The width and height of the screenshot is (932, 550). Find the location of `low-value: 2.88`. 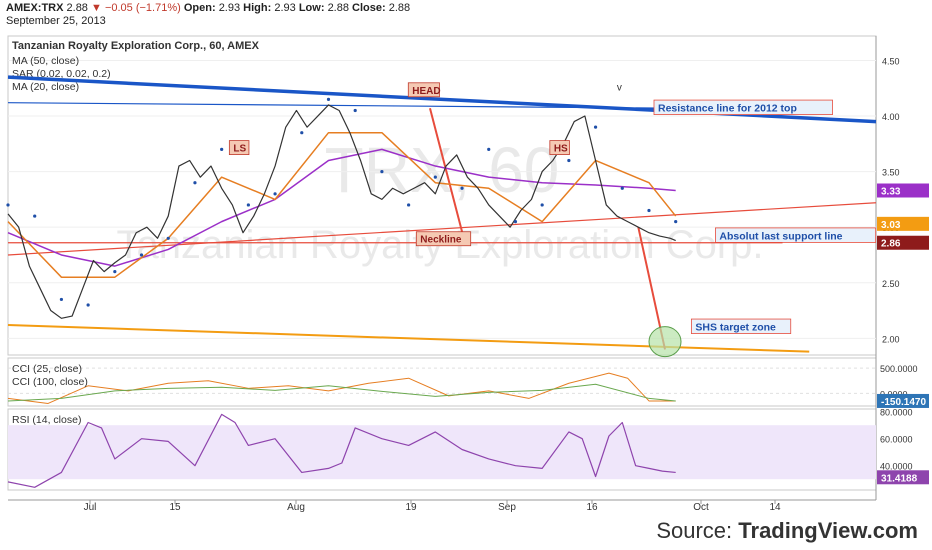

low-value: 2.88 is located at coordinates (338, 8).